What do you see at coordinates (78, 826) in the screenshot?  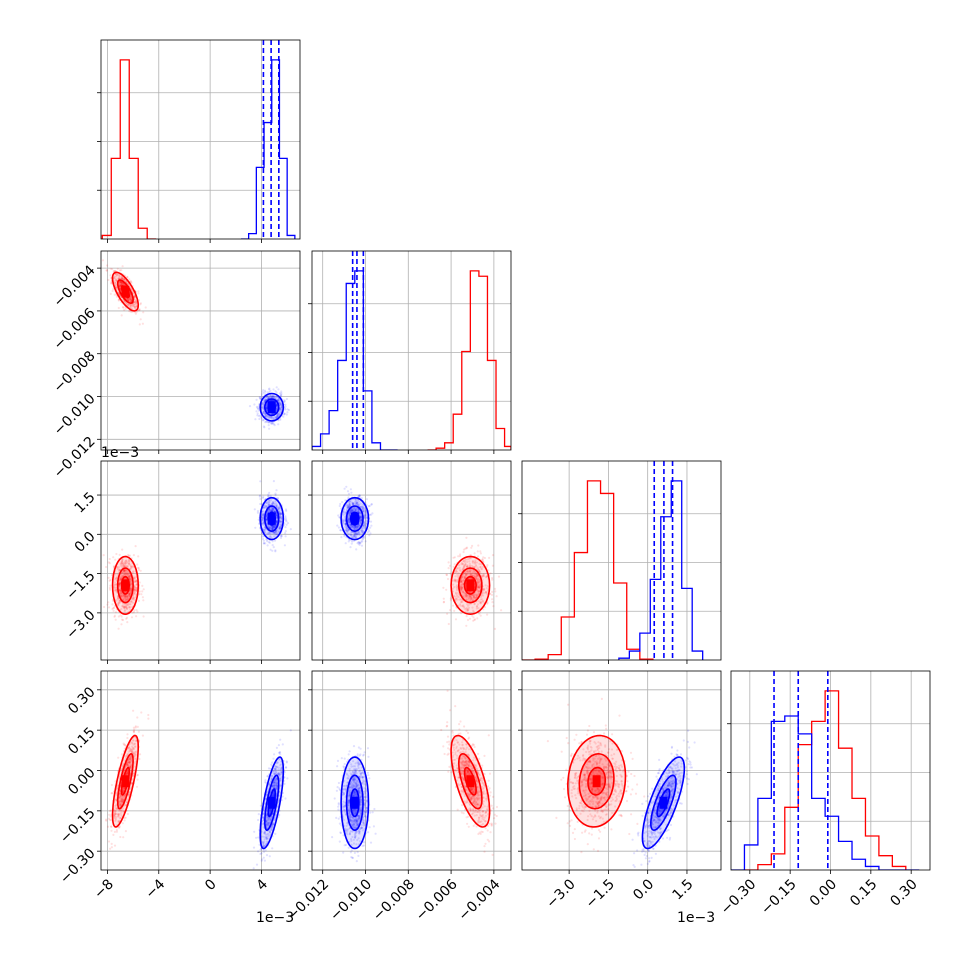 I see `y-tick-label: −0.15` at bounding box center [78, 826].